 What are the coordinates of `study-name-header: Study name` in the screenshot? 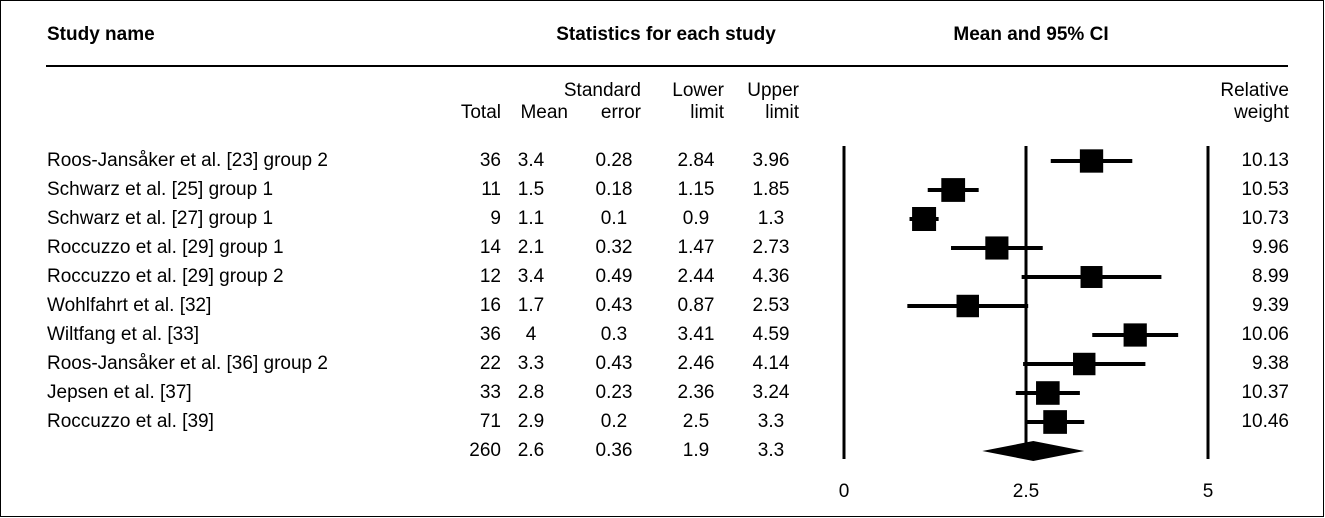 It's located at (101, 34).